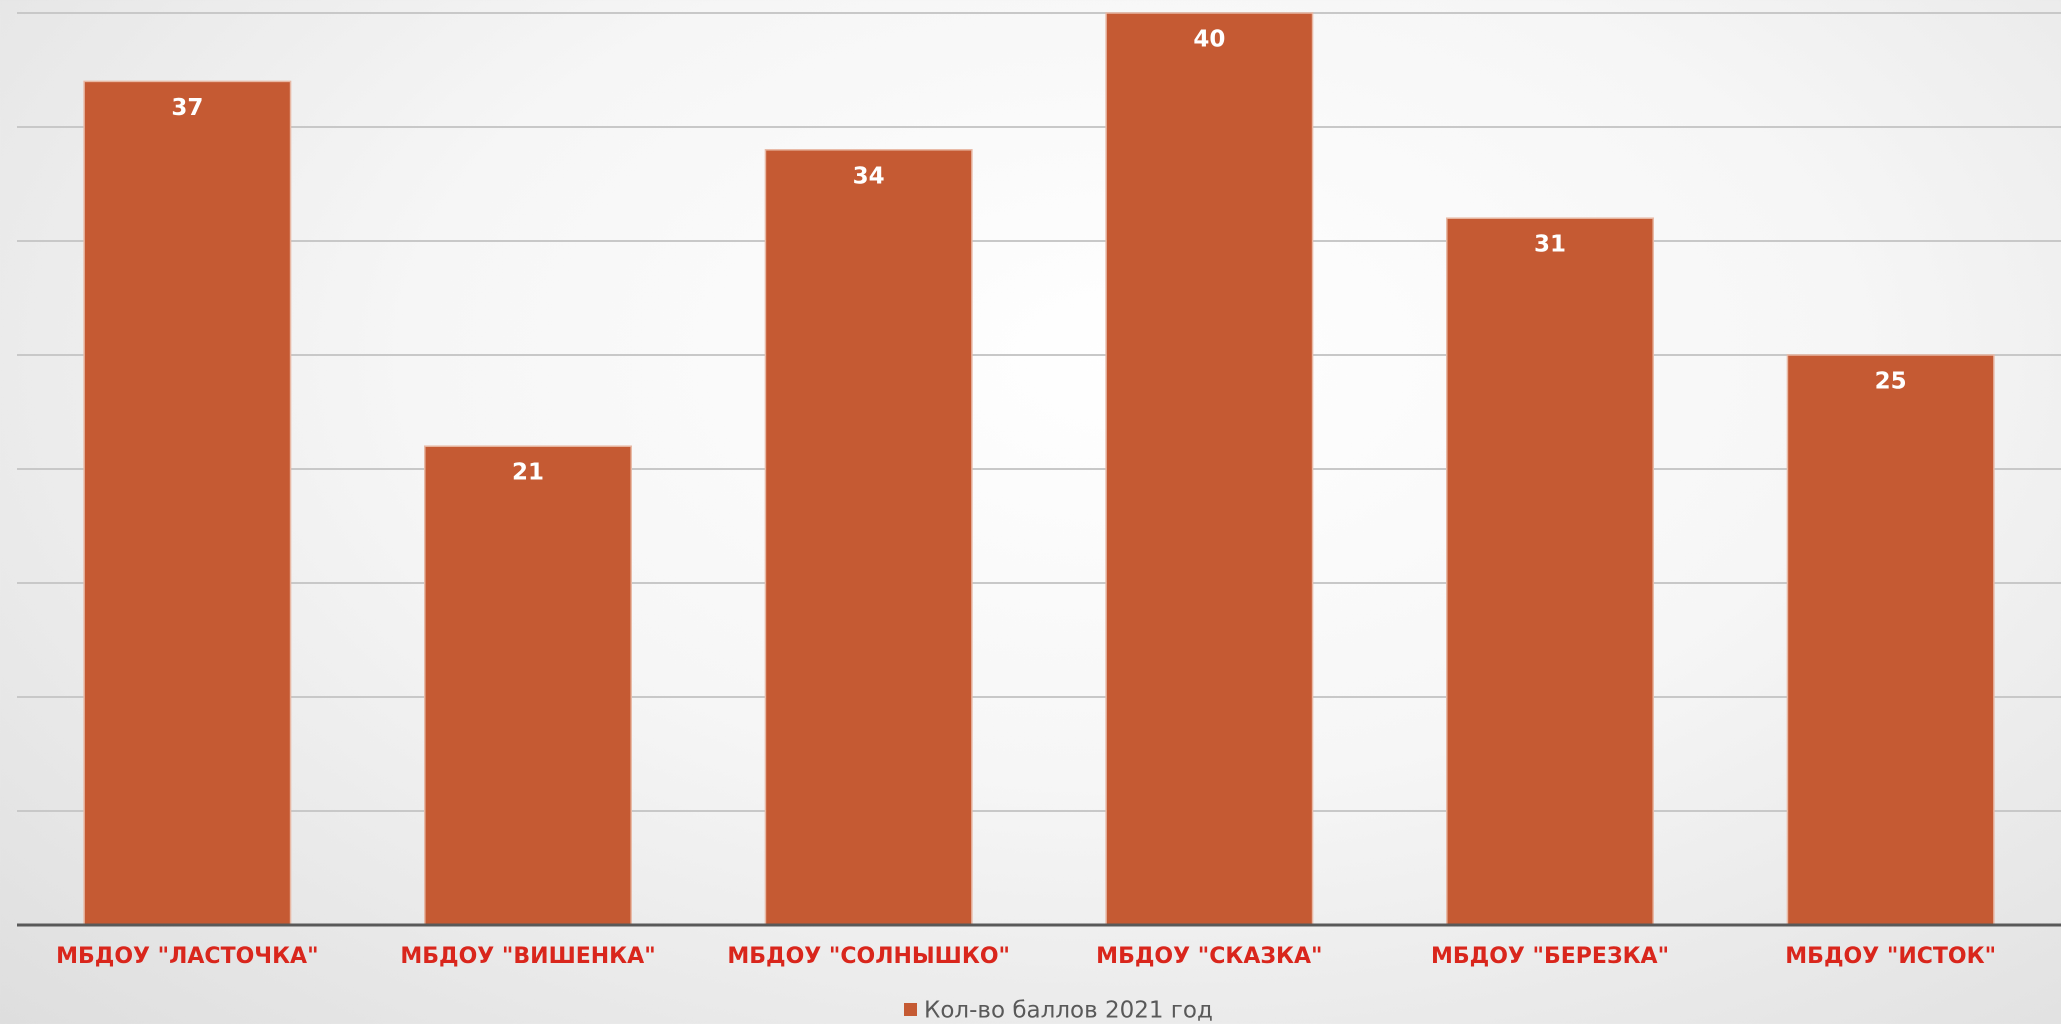 The height and width of the screenshot is (1024, 2061). What do you see at coordinates (1550, 956) in the screenshot?
I see `x-tick-label: МБДОУ "БЕРЕЗКА"` at bounding box center [1550, 956].